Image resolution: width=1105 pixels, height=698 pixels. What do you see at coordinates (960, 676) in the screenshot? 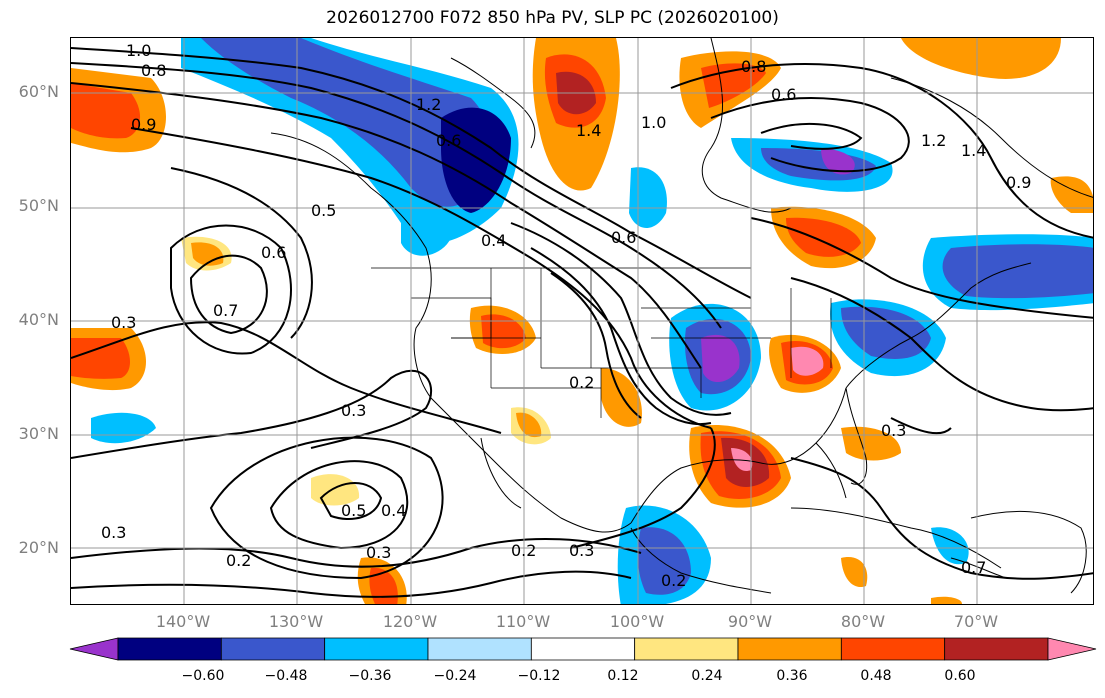
I see `colorbar-tick-label: 0.60` at bounding box center [960, 676].